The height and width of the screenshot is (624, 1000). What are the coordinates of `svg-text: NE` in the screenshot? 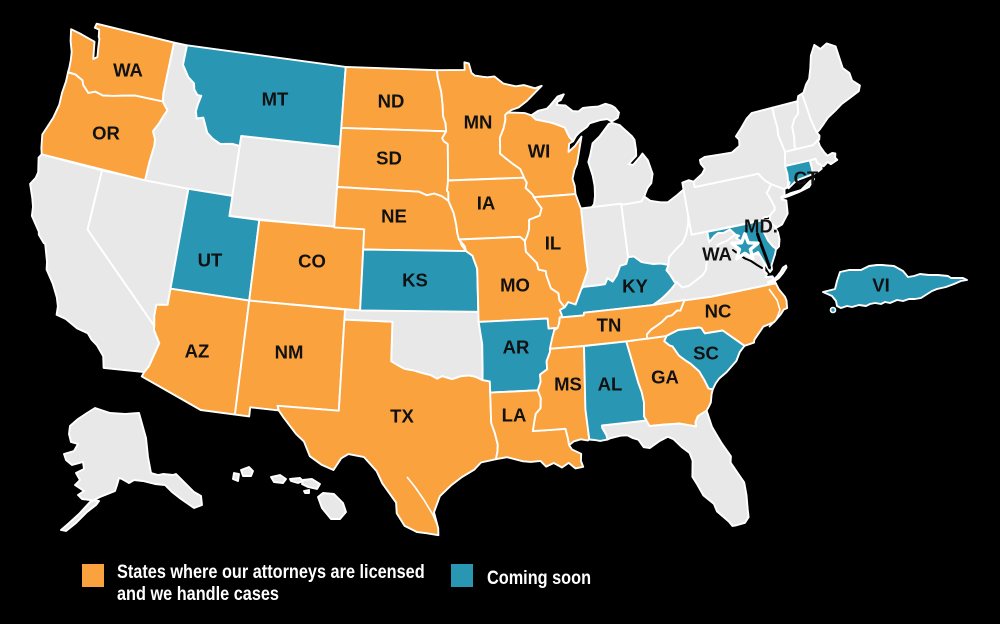 It's located at (394, 216).